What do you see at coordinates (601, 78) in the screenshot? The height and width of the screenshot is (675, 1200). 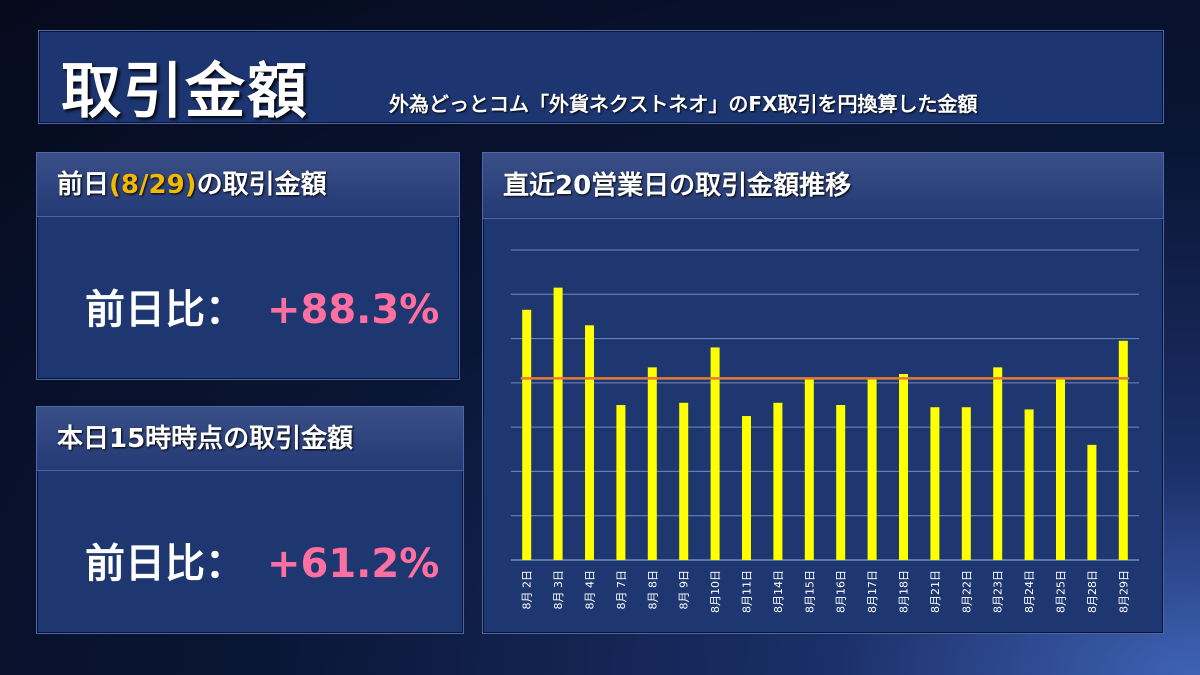 I see `header-panel: 取引金額 外為どっとコム「外貨ネクストネオ」のFX取引を円換算した金額` at bounding box center [601, 78].